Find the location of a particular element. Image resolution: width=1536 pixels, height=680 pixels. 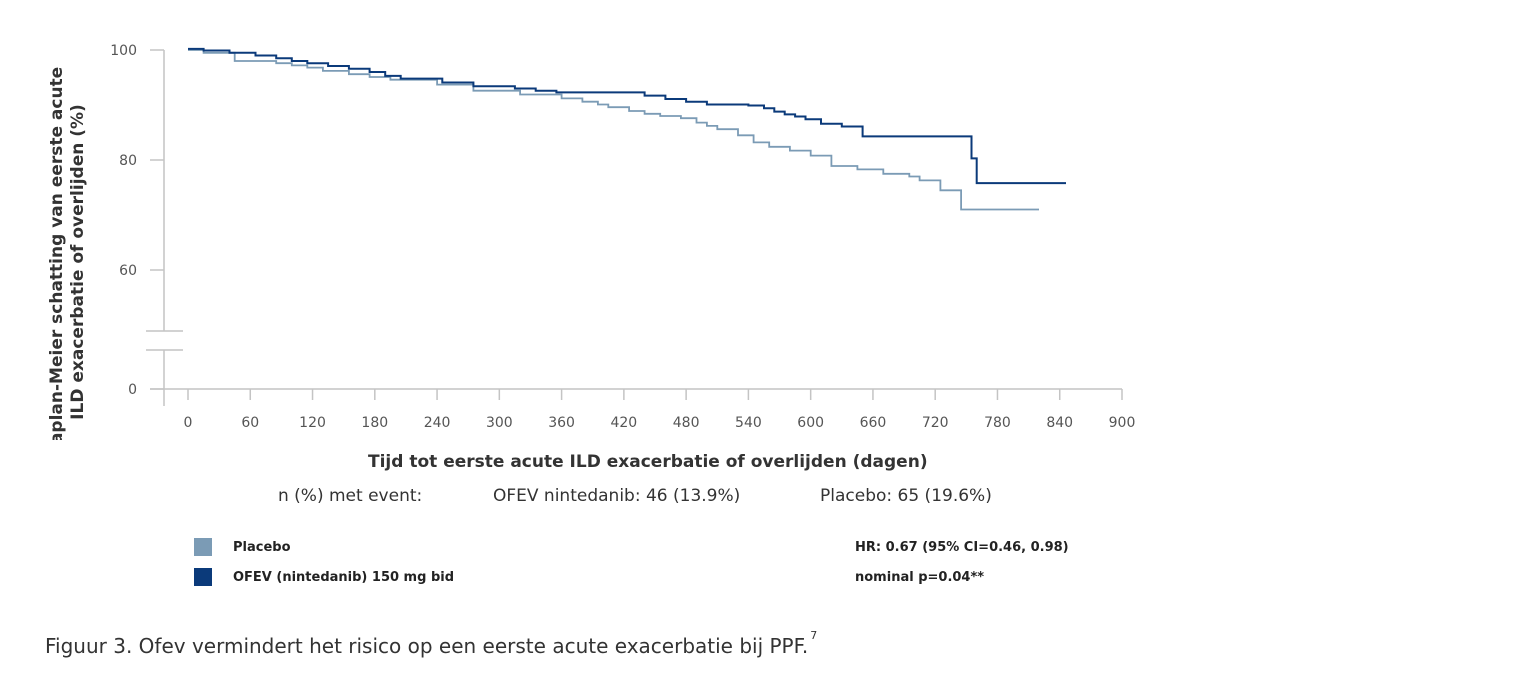

x-tick-label: 900 is located at coordinates (1122, 423).